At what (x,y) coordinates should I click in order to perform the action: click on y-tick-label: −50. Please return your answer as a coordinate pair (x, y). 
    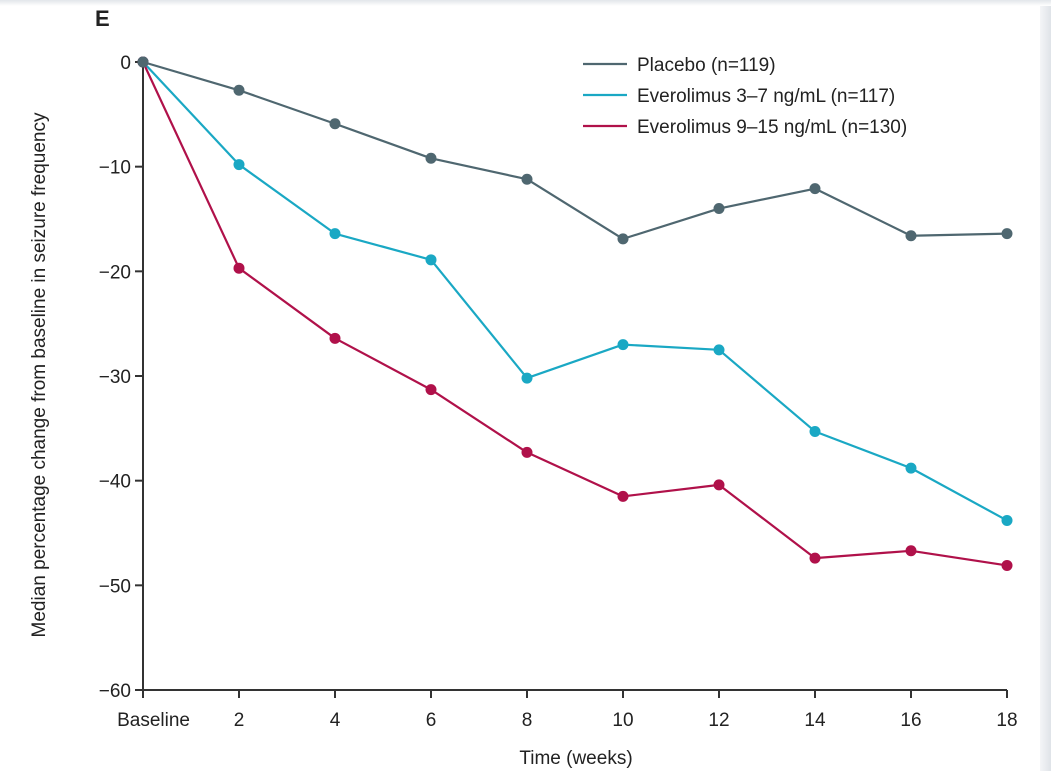
    Looking at the image, I should click on (115, 586).